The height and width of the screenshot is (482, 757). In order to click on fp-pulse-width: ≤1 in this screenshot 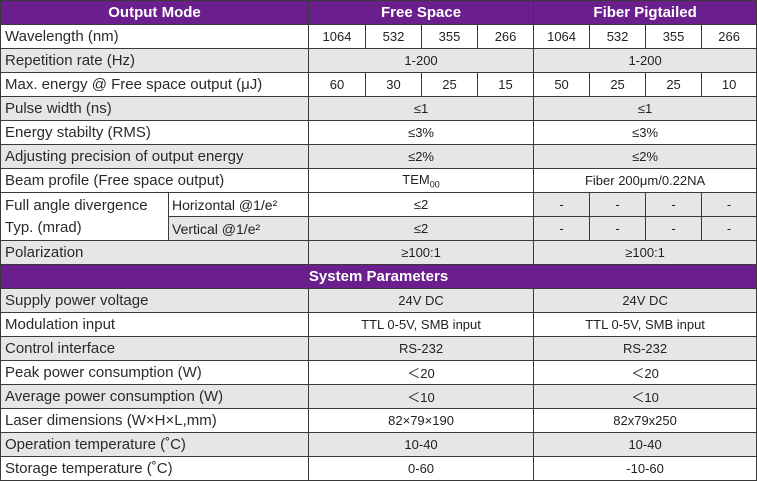, I will do `click(645, 108)`.